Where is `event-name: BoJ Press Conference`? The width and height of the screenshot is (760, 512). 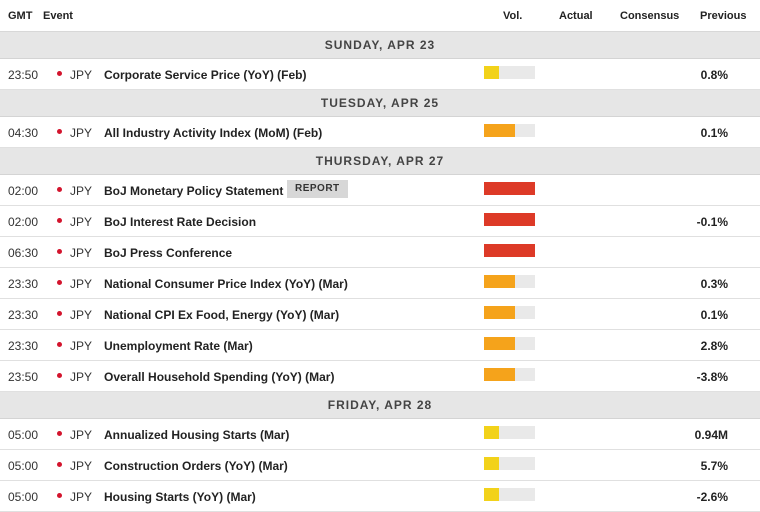
event-name: BoJ Press Conference is located at coordinates (168, 253).